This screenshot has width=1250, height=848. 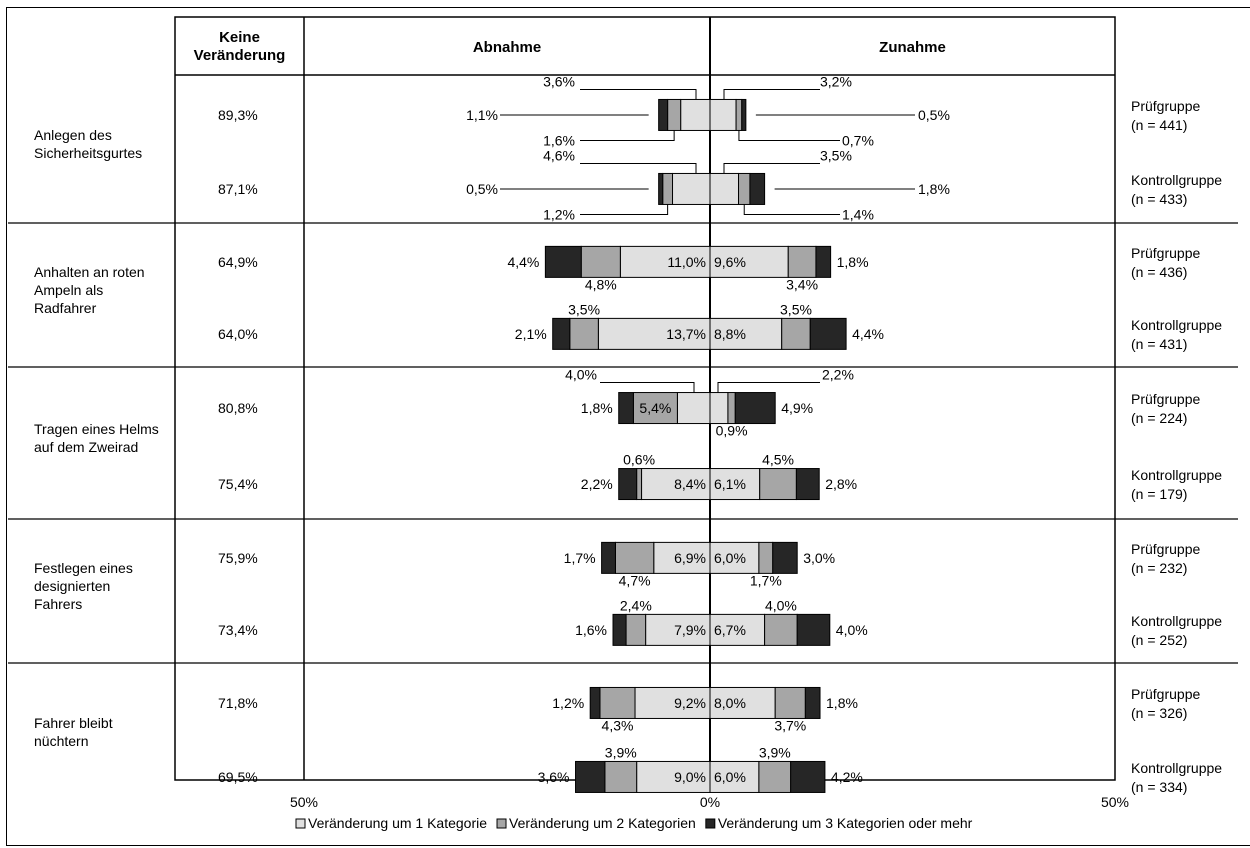 What do you see at coordinates (934, 115) in the screenshot?
I see `bar-label-increase-3: 0,5%` at bounding box center [934, 115].